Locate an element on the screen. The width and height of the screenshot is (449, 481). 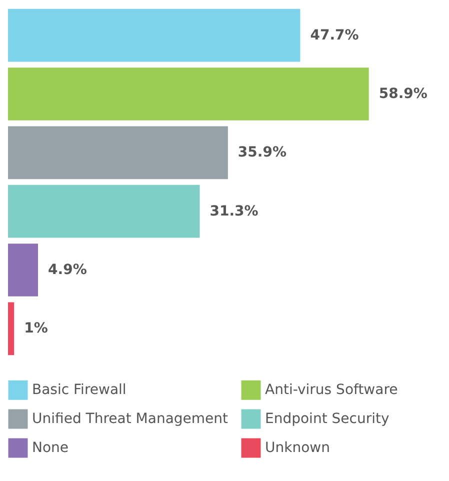
data-label: 47.7% is located at coordinates (334, 35).